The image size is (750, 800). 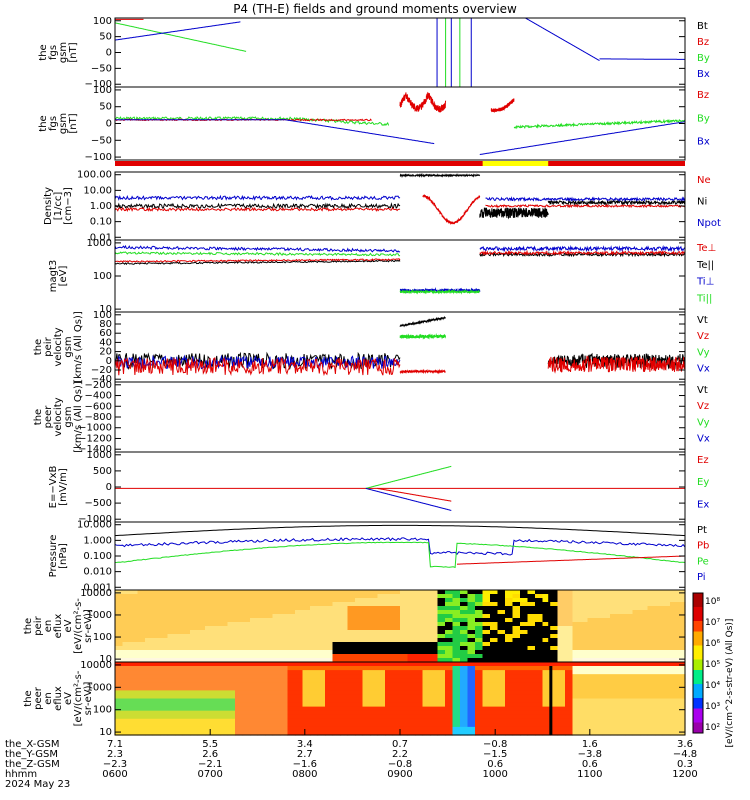 I want to click on y-tick-label: −50, so click(x=101, y=140).